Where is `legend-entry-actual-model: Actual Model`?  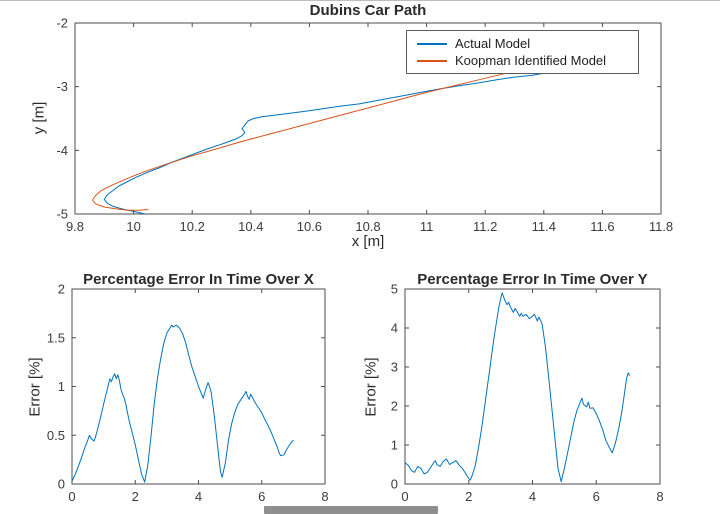 legend-entry-actual-model: Actual Model is located at coordinates (522, 43).